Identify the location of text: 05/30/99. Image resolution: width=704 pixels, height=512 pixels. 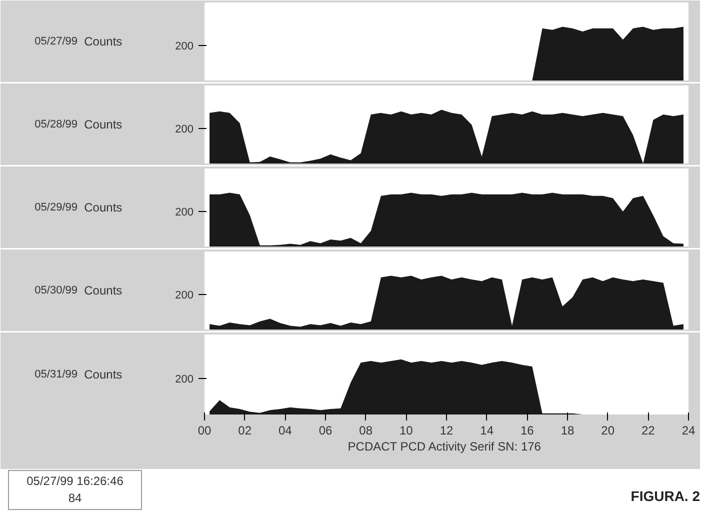
(56, 290).